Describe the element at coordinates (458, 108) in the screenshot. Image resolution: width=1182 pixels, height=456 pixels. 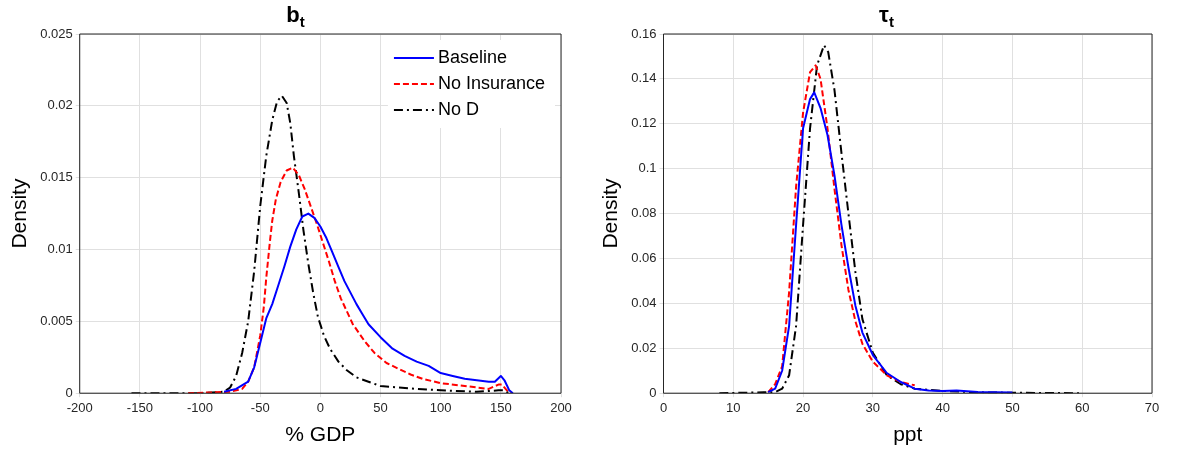
I see `legend-label: No D` at that location.